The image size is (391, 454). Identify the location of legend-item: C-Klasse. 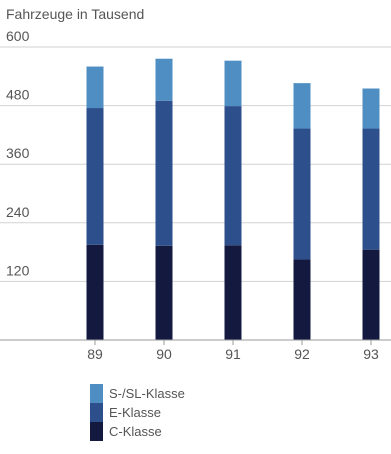
(137, 431).